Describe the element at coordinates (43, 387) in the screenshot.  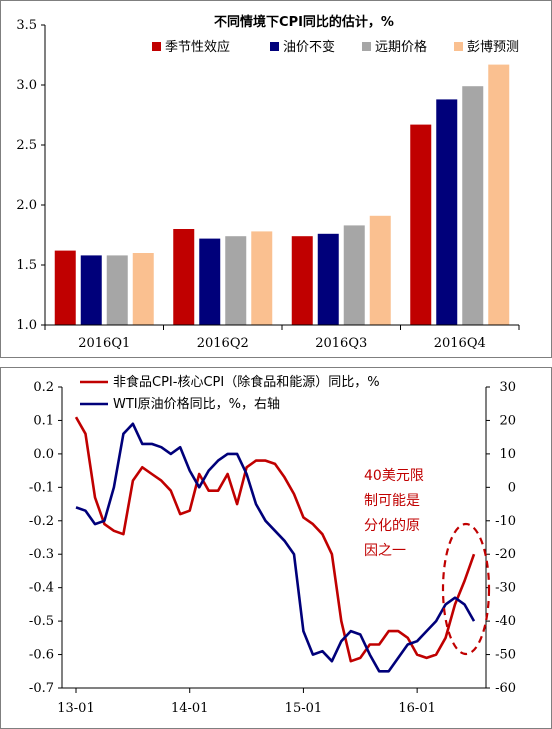
I see `line-left-tick-label: 0.2` at that location.